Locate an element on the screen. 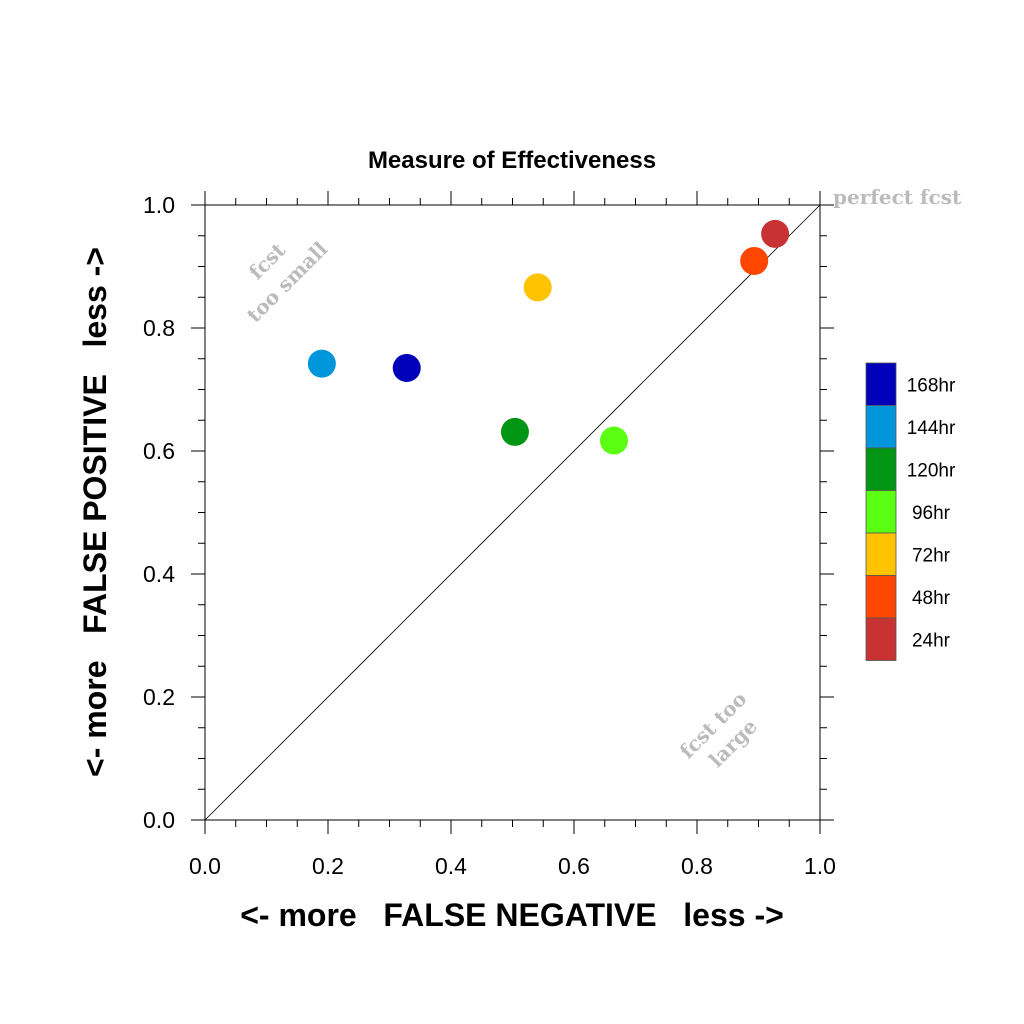 The width and height of the screenshot is (1024, 1024). y-tick-label: 0.8 is located at coordinates (159, 328).